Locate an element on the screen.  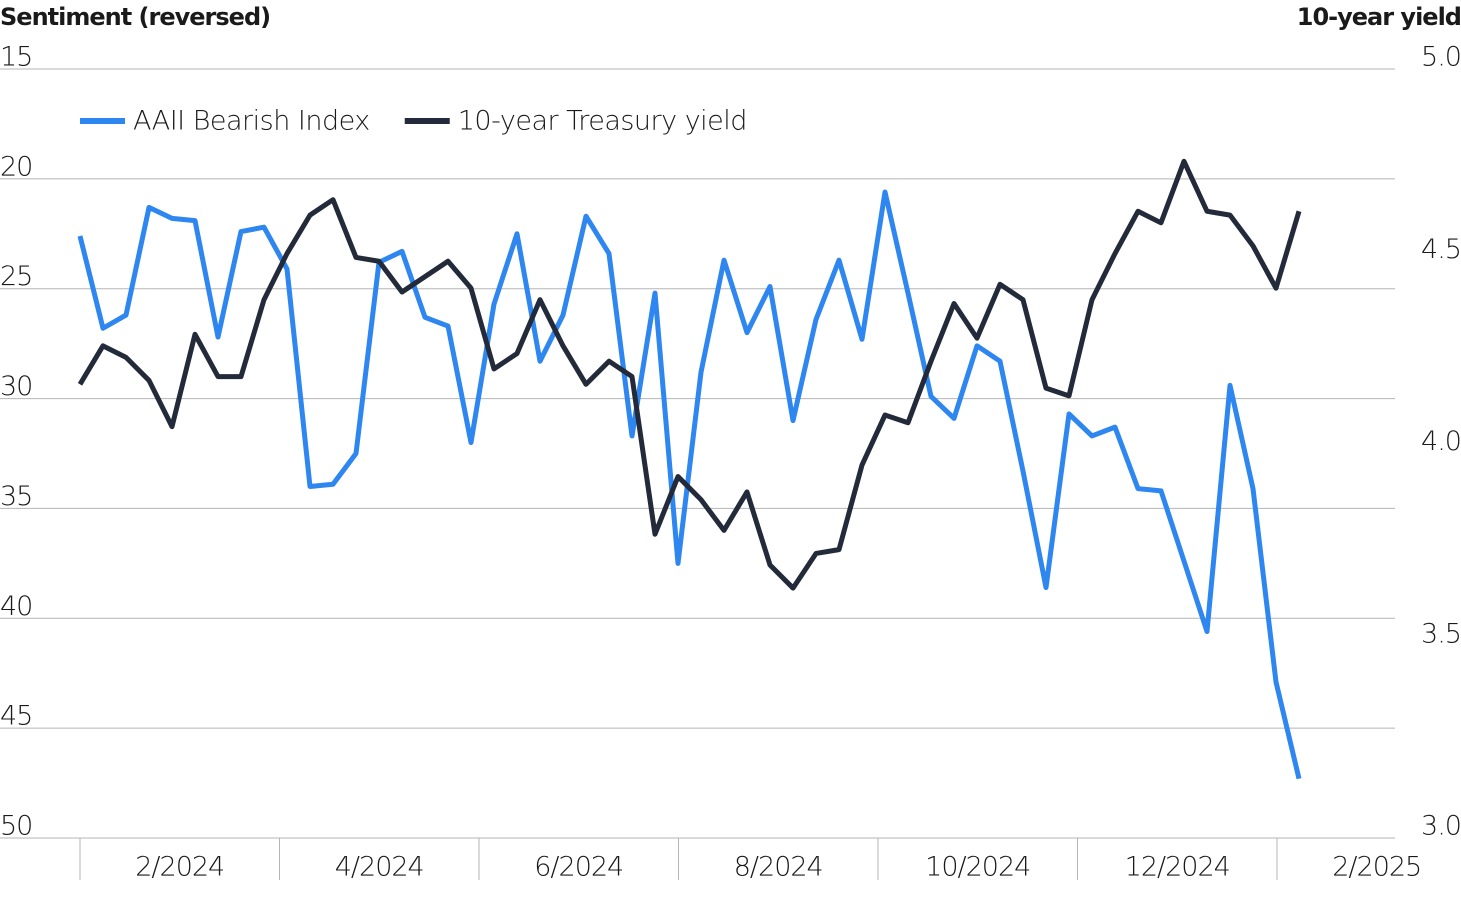
y-tick-label: 50 is located at coordinates (16, 826).